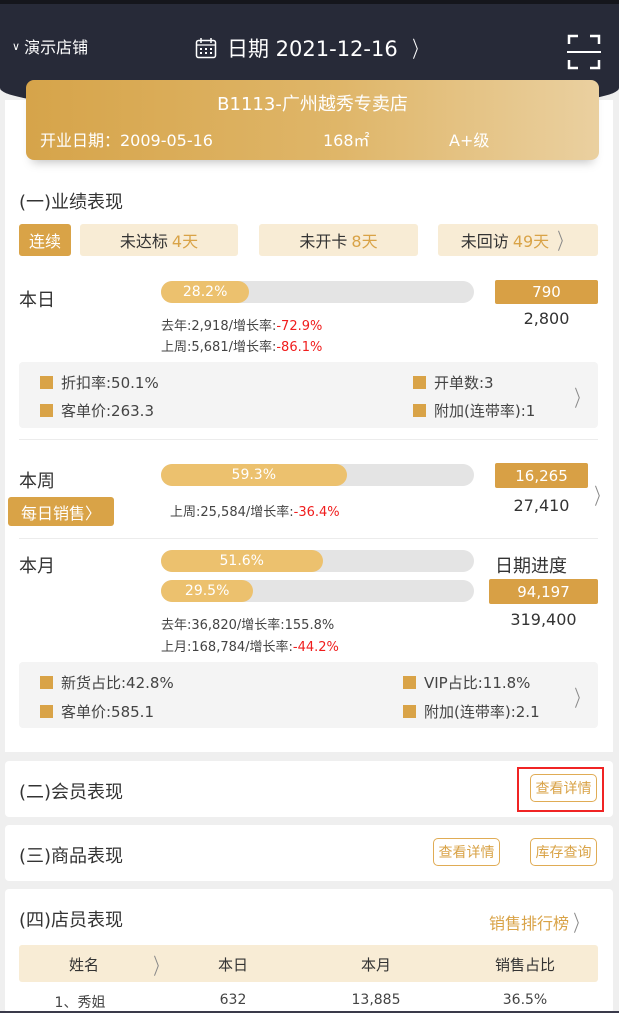 The height and width of the screenshot is (1013, 619). I want to click on staff-share: 36.5%, so click(525, 1000).